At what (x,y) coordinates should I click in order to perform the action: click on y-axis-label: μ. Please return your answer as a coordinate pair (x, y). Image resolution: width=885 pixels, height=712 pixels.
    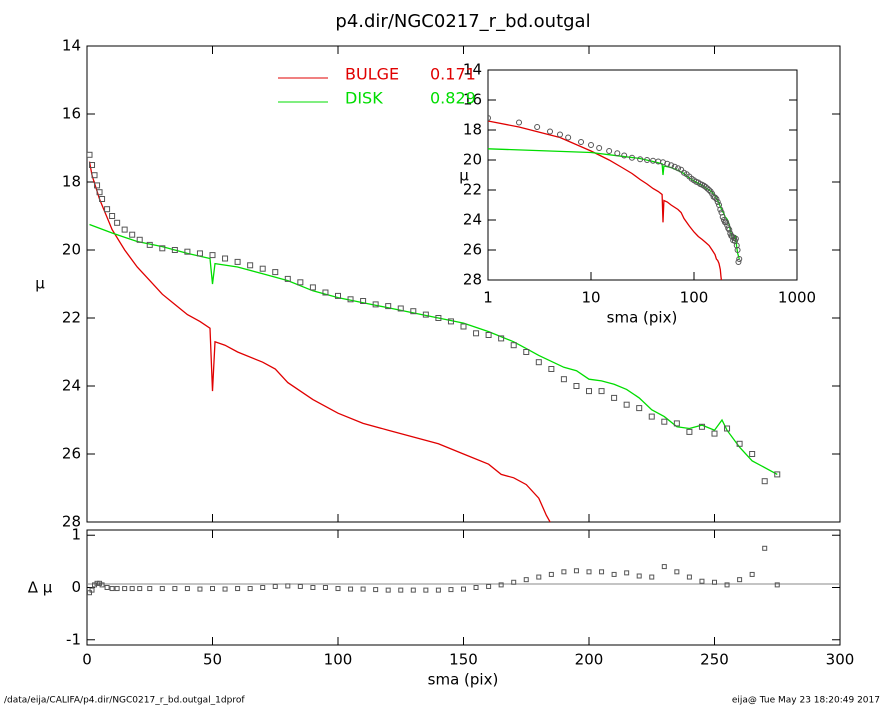
    Looking at the image, I should click on (40, 284).